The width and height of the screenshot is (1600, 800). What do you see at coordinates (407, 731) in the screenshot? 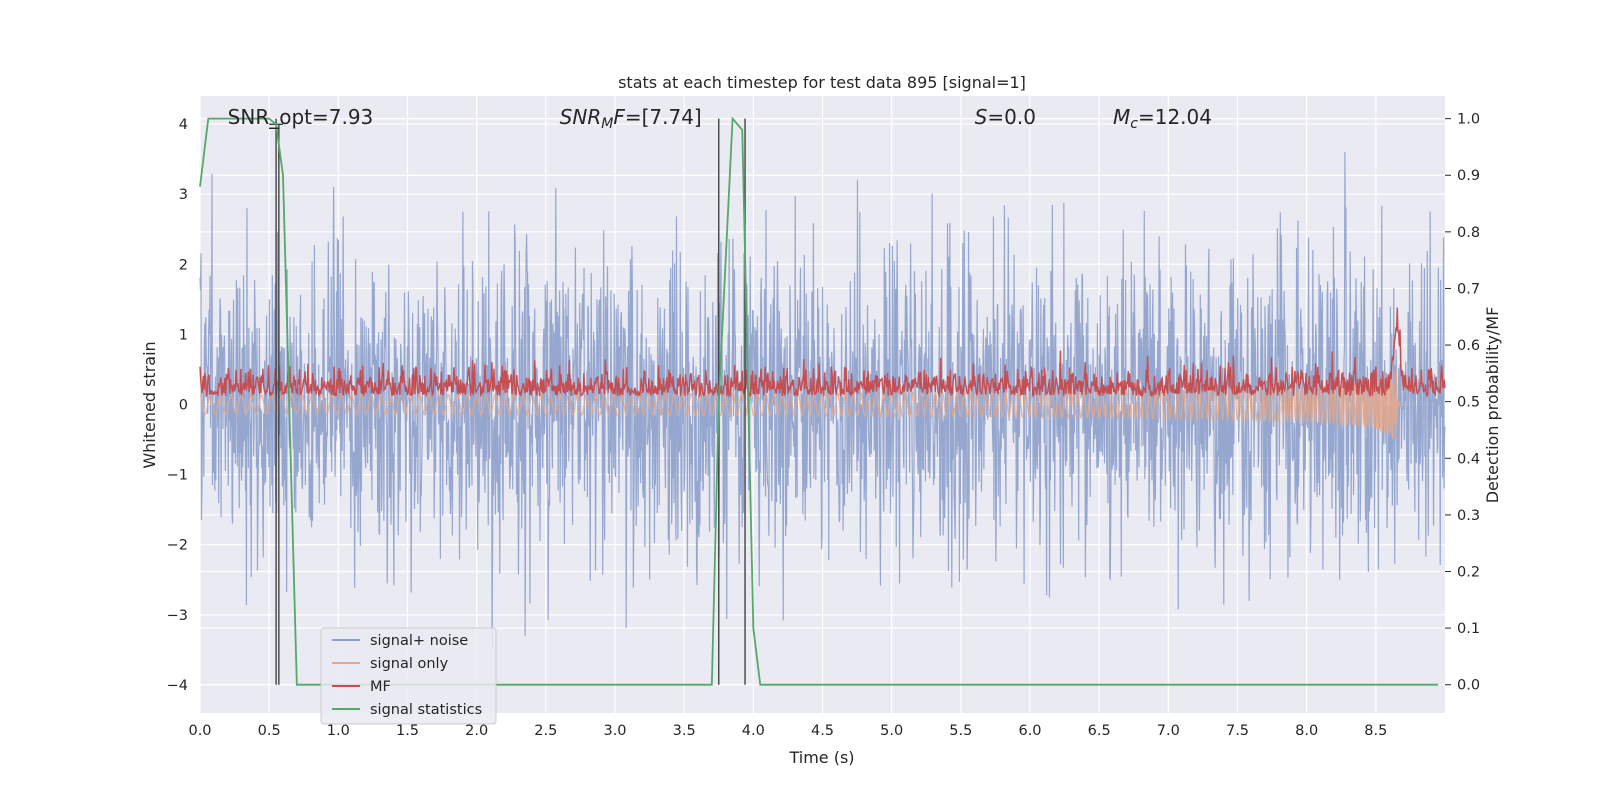
I see `x-tick-label: 1.5` at bounding box center [407, 731].